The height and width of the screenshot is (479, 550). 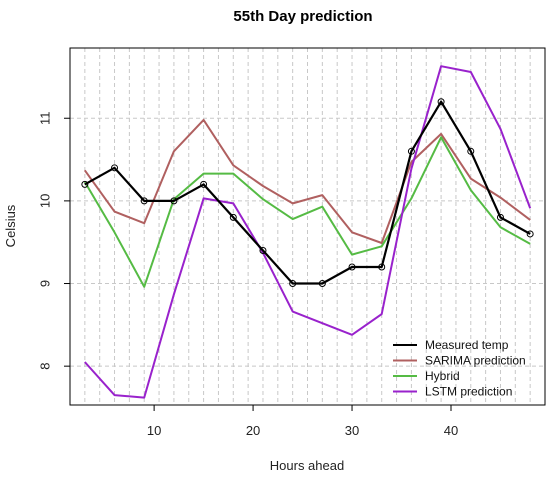 I want to click on legend-label-lstm-prediction: LSTM prediction, so click(x=468, y=392).